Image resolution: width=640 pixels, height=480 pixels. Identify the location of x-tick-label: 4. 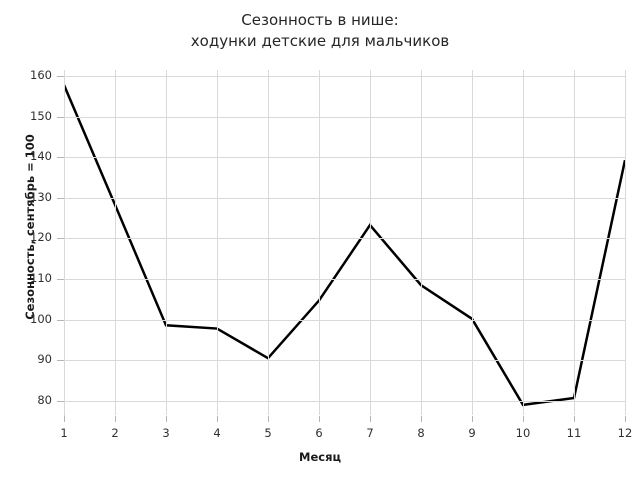
(217, 433).